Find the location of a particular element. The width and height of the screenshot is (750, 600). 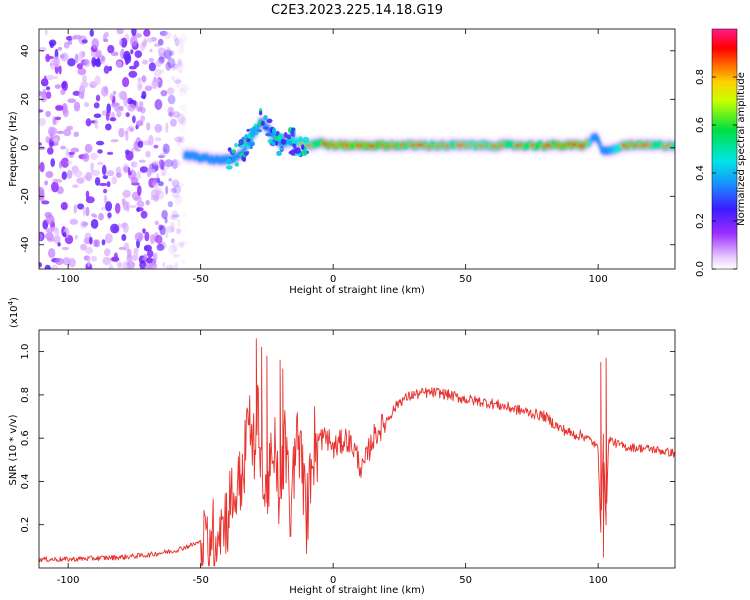

snr-x-tick-label: 0 is located at coordinates (333, 580).